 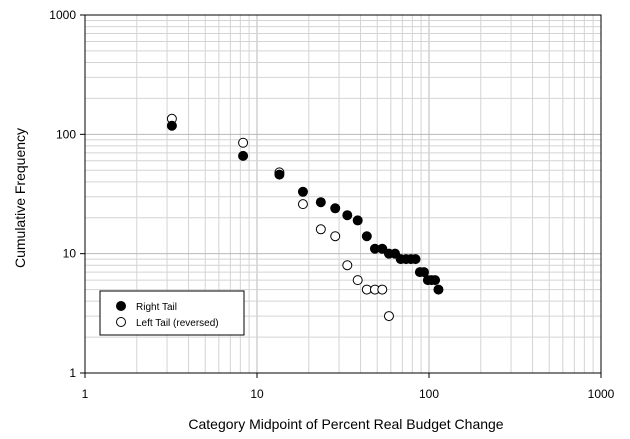 I want to click on x-tick-label: 10, so click(x=257, y=394).